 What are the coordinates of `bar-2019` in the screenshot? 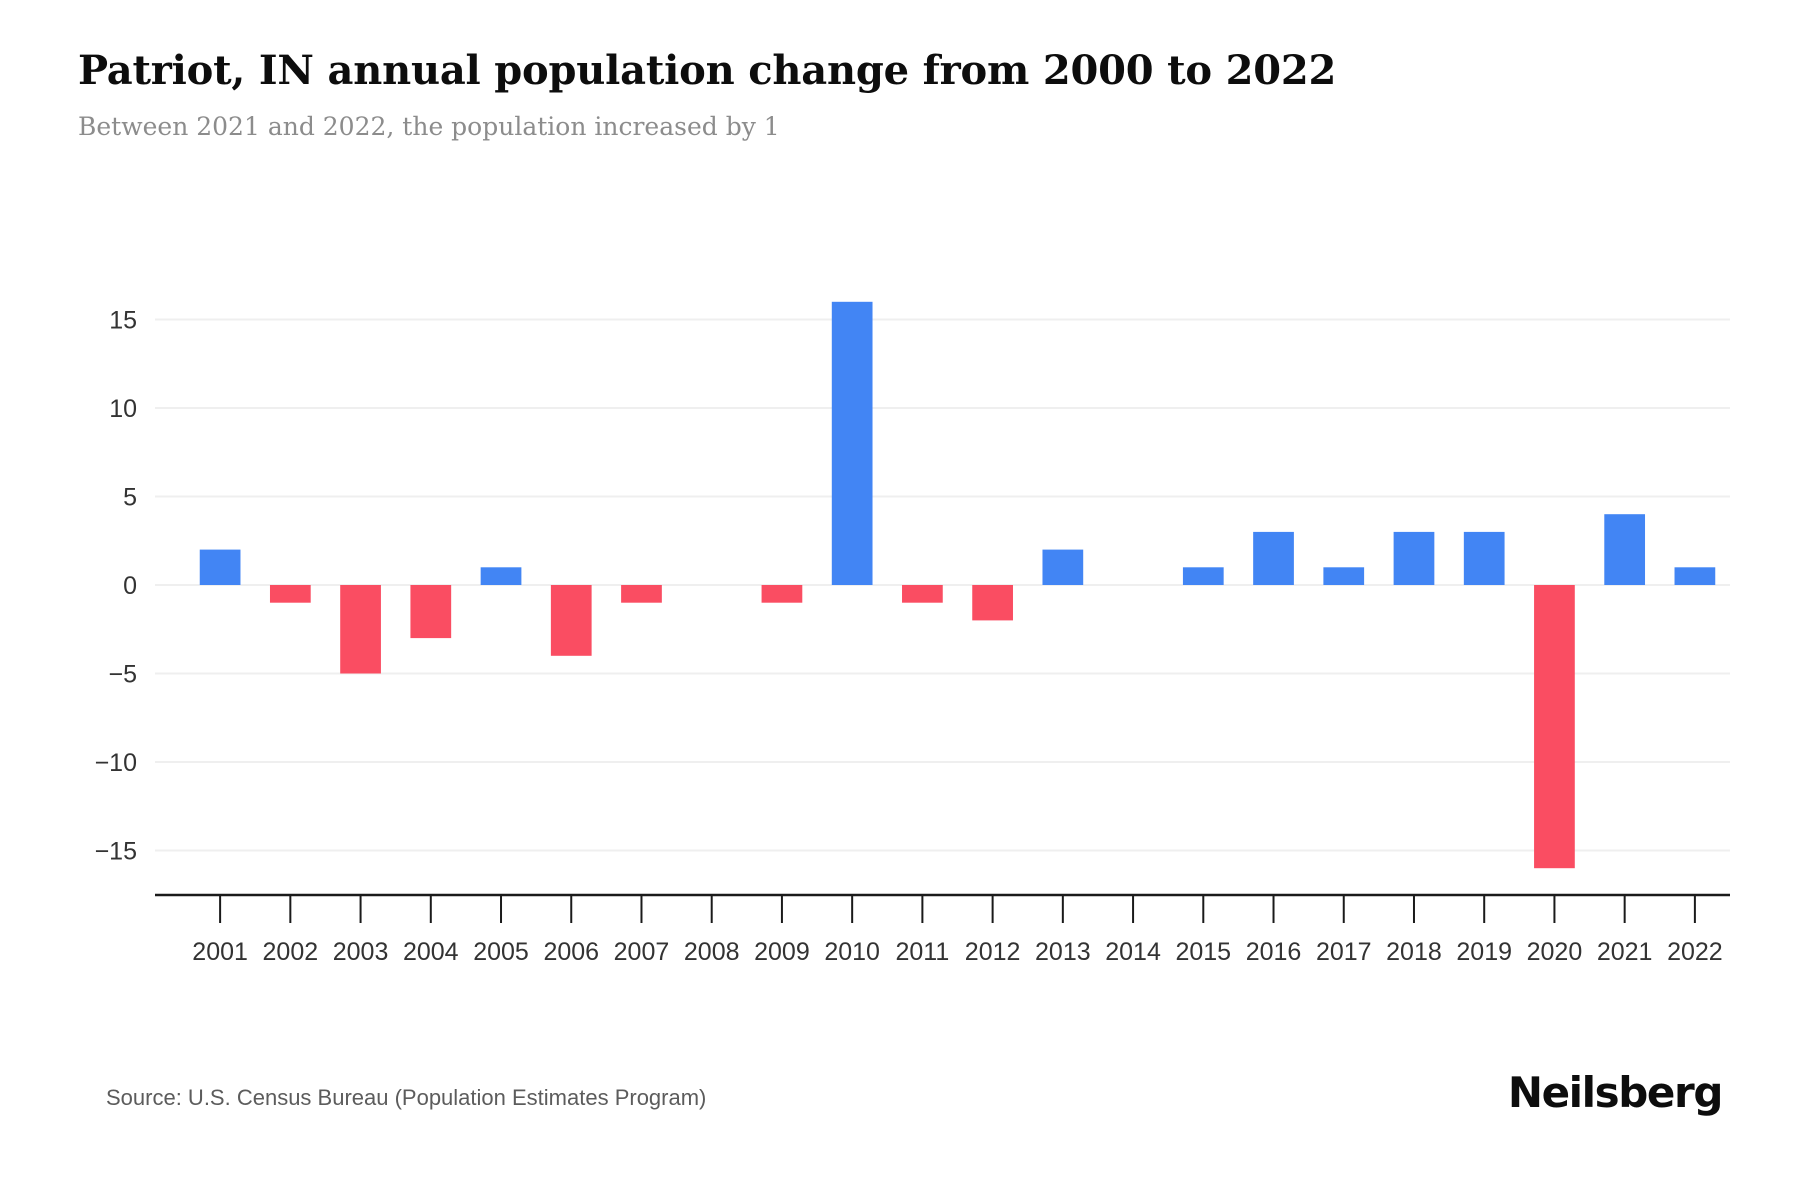 It's located at (1484, 558).